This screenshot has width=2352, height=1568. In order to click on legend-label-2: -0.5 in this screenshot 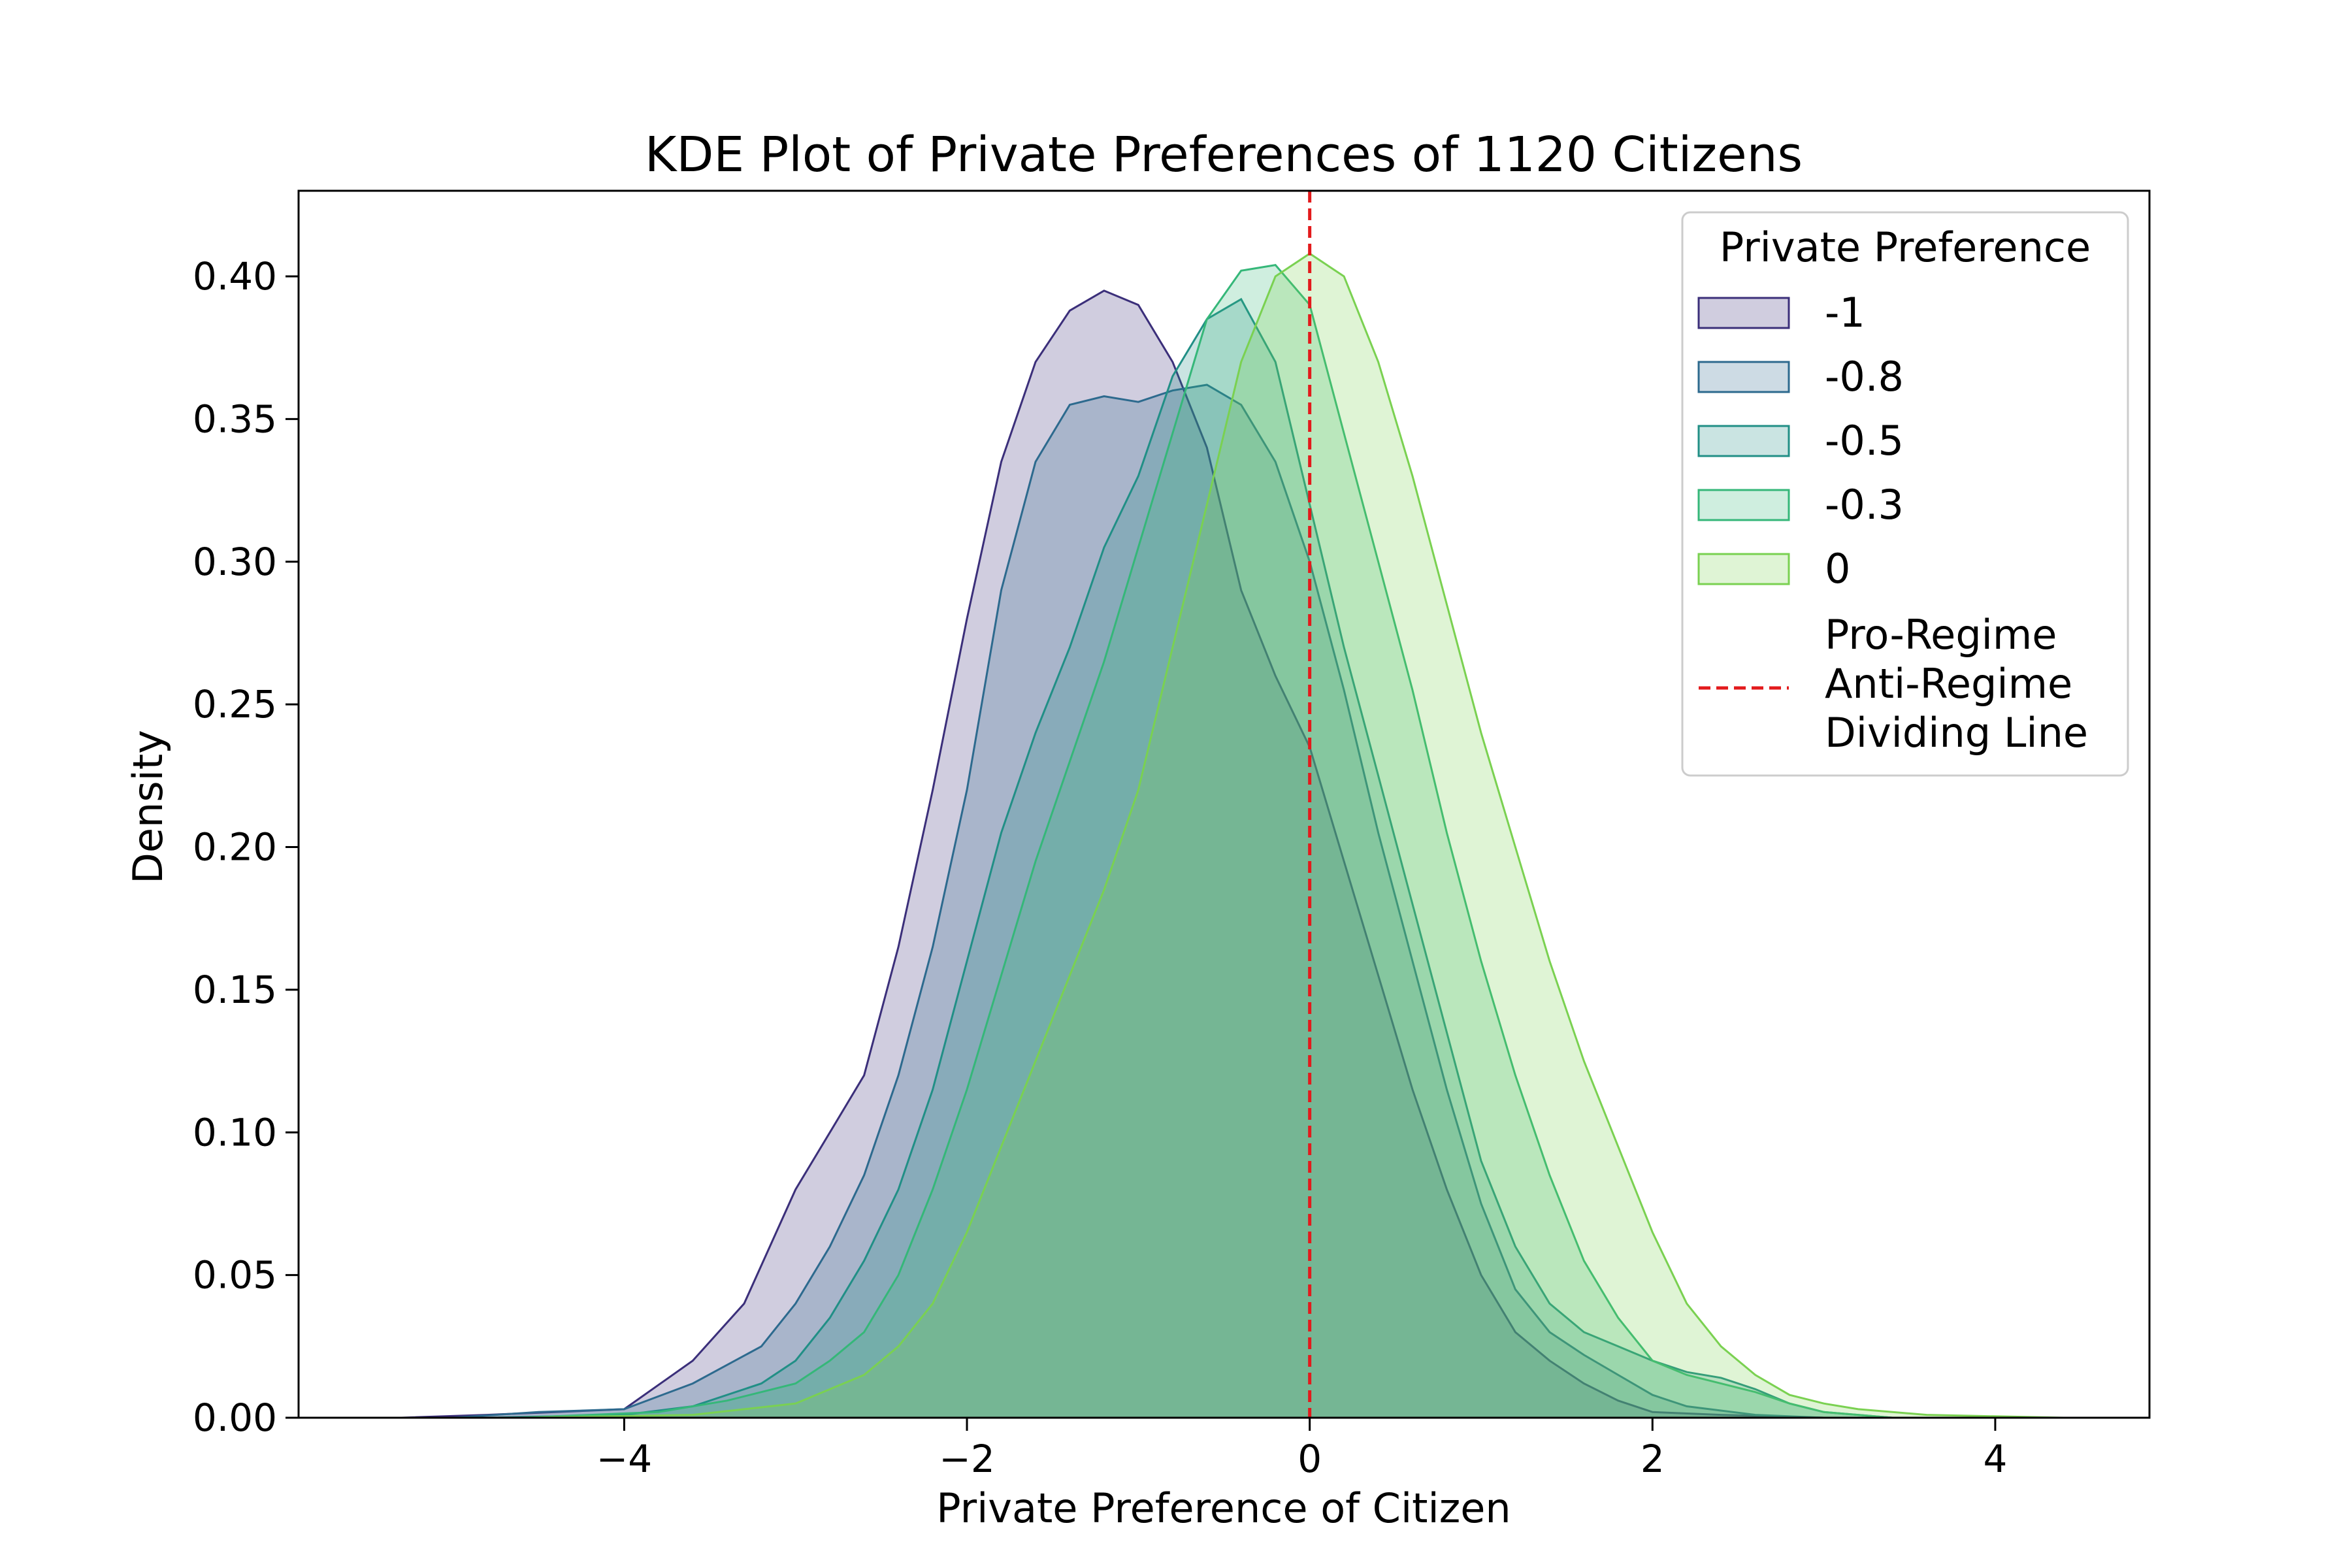, I will do `click(1864, 441)`.